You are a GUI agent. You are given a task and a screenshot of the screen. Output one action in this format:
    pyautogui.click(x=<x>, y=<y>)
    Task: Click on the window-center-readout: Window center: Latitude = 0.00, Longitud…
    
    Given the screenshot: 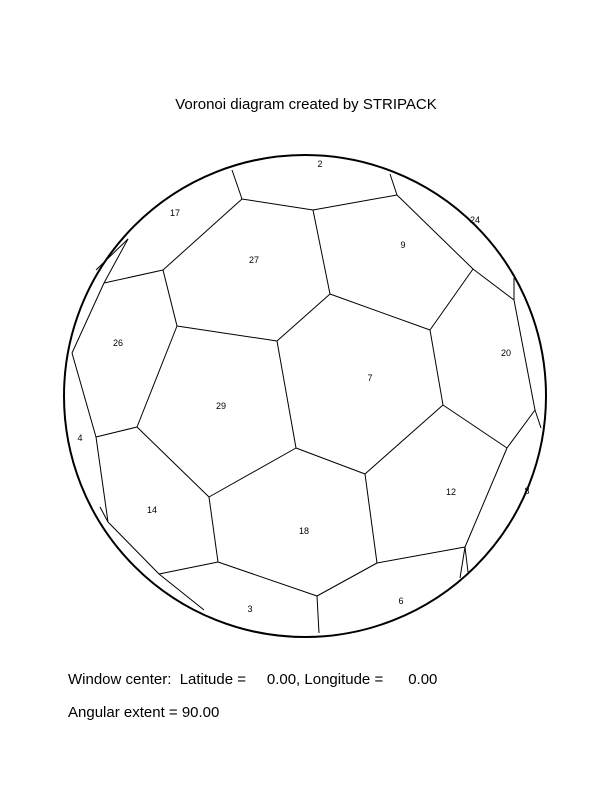 What is the action you would take?
    pyautogui.click(x=252, y=679)
    